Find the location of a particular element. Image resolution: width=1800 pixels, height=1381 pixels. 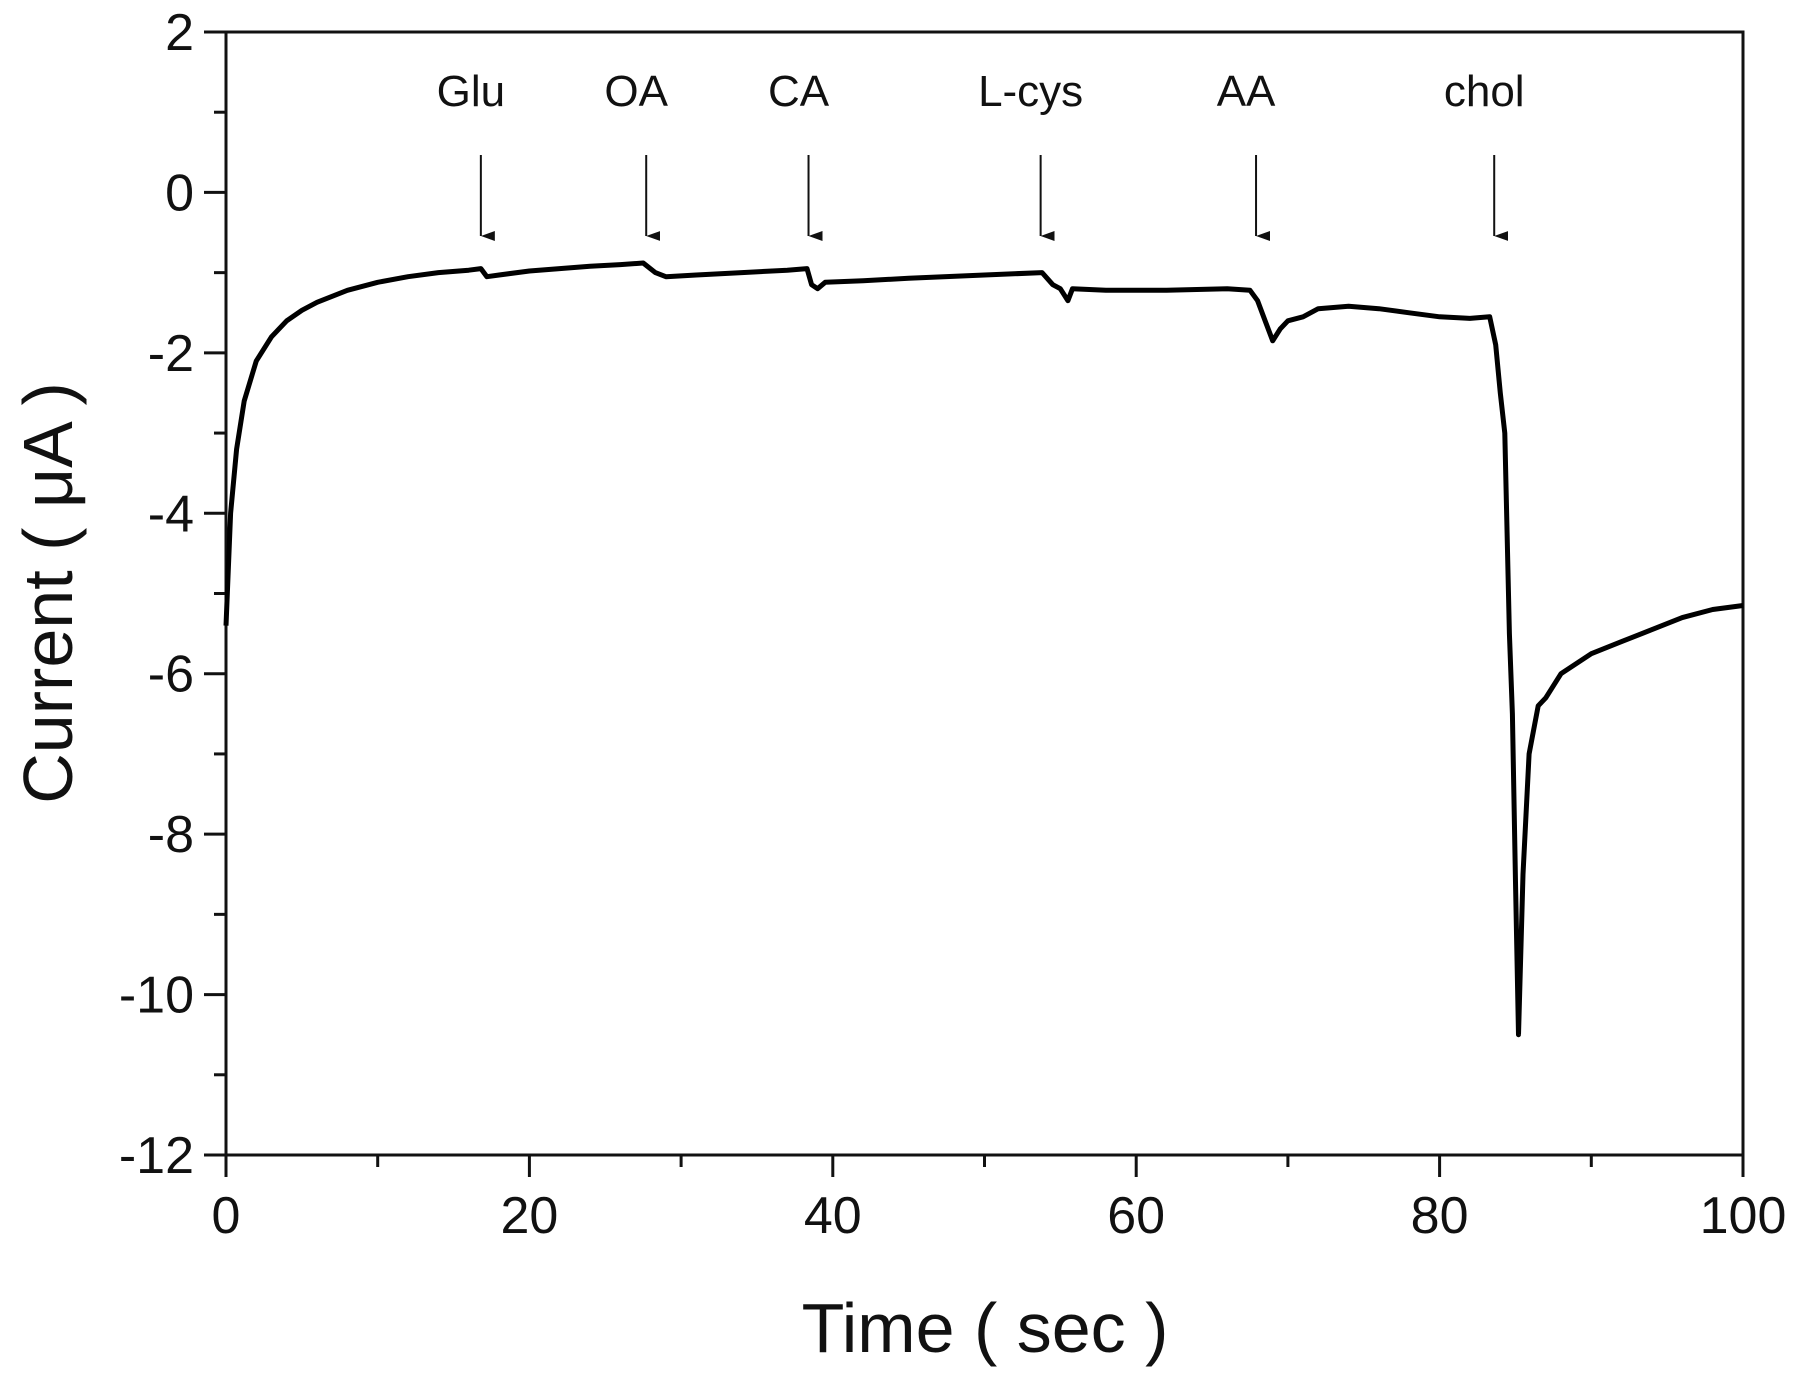

x-tick-label: 80 is located at coordinates (1440, 1216).